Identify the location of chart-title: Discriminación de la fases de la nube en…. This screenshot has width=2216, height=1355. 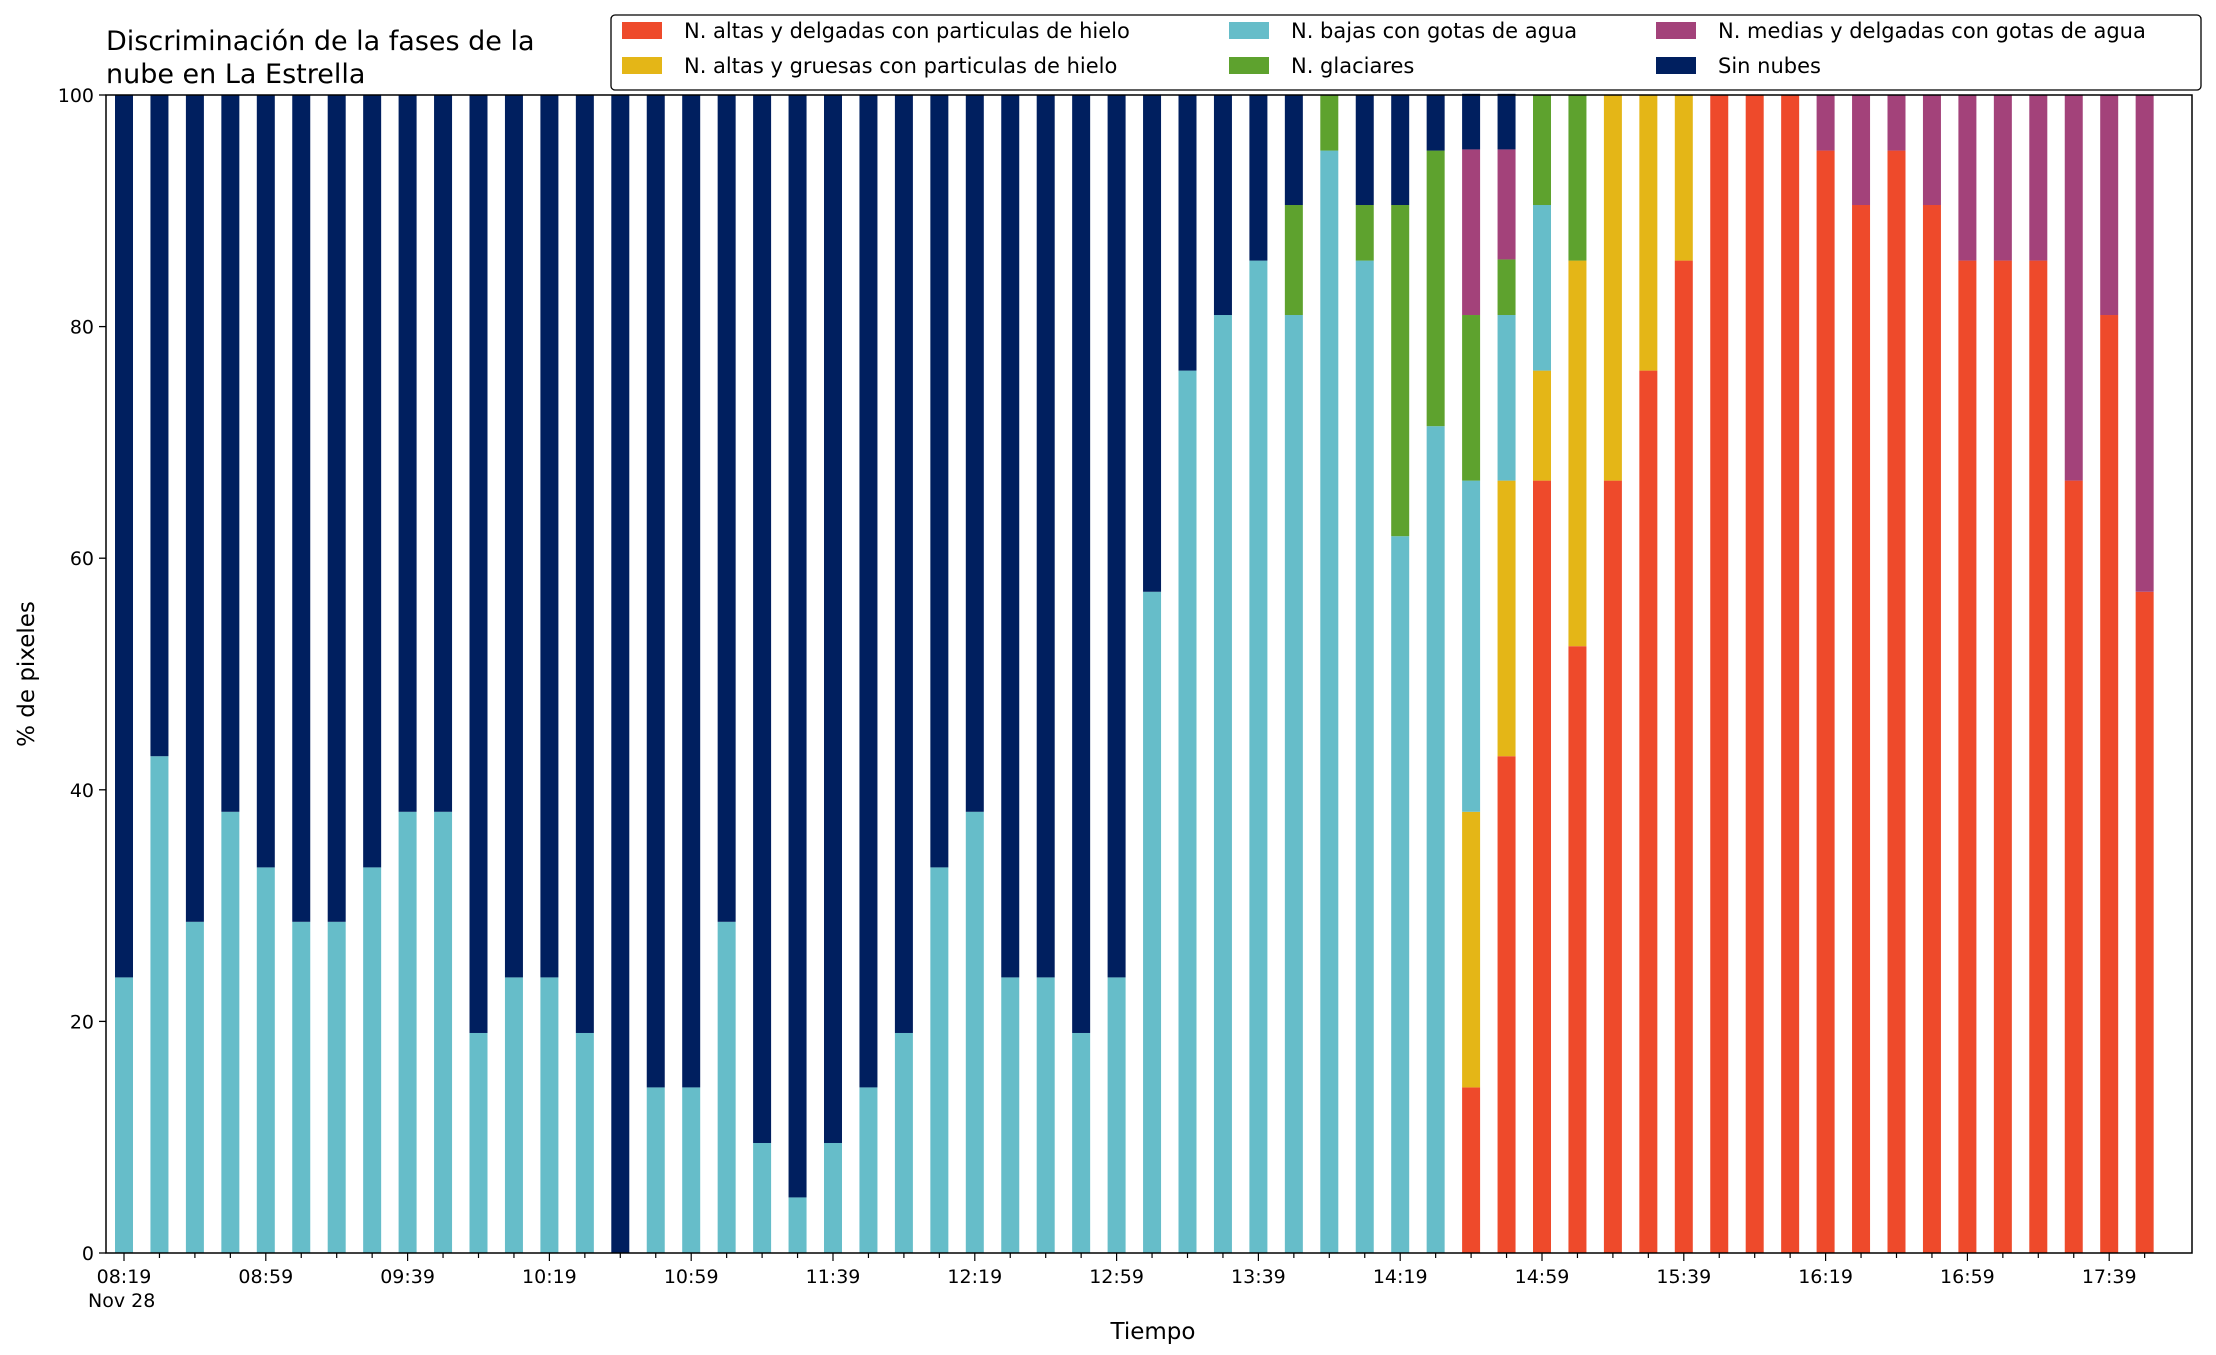
(320, 58).